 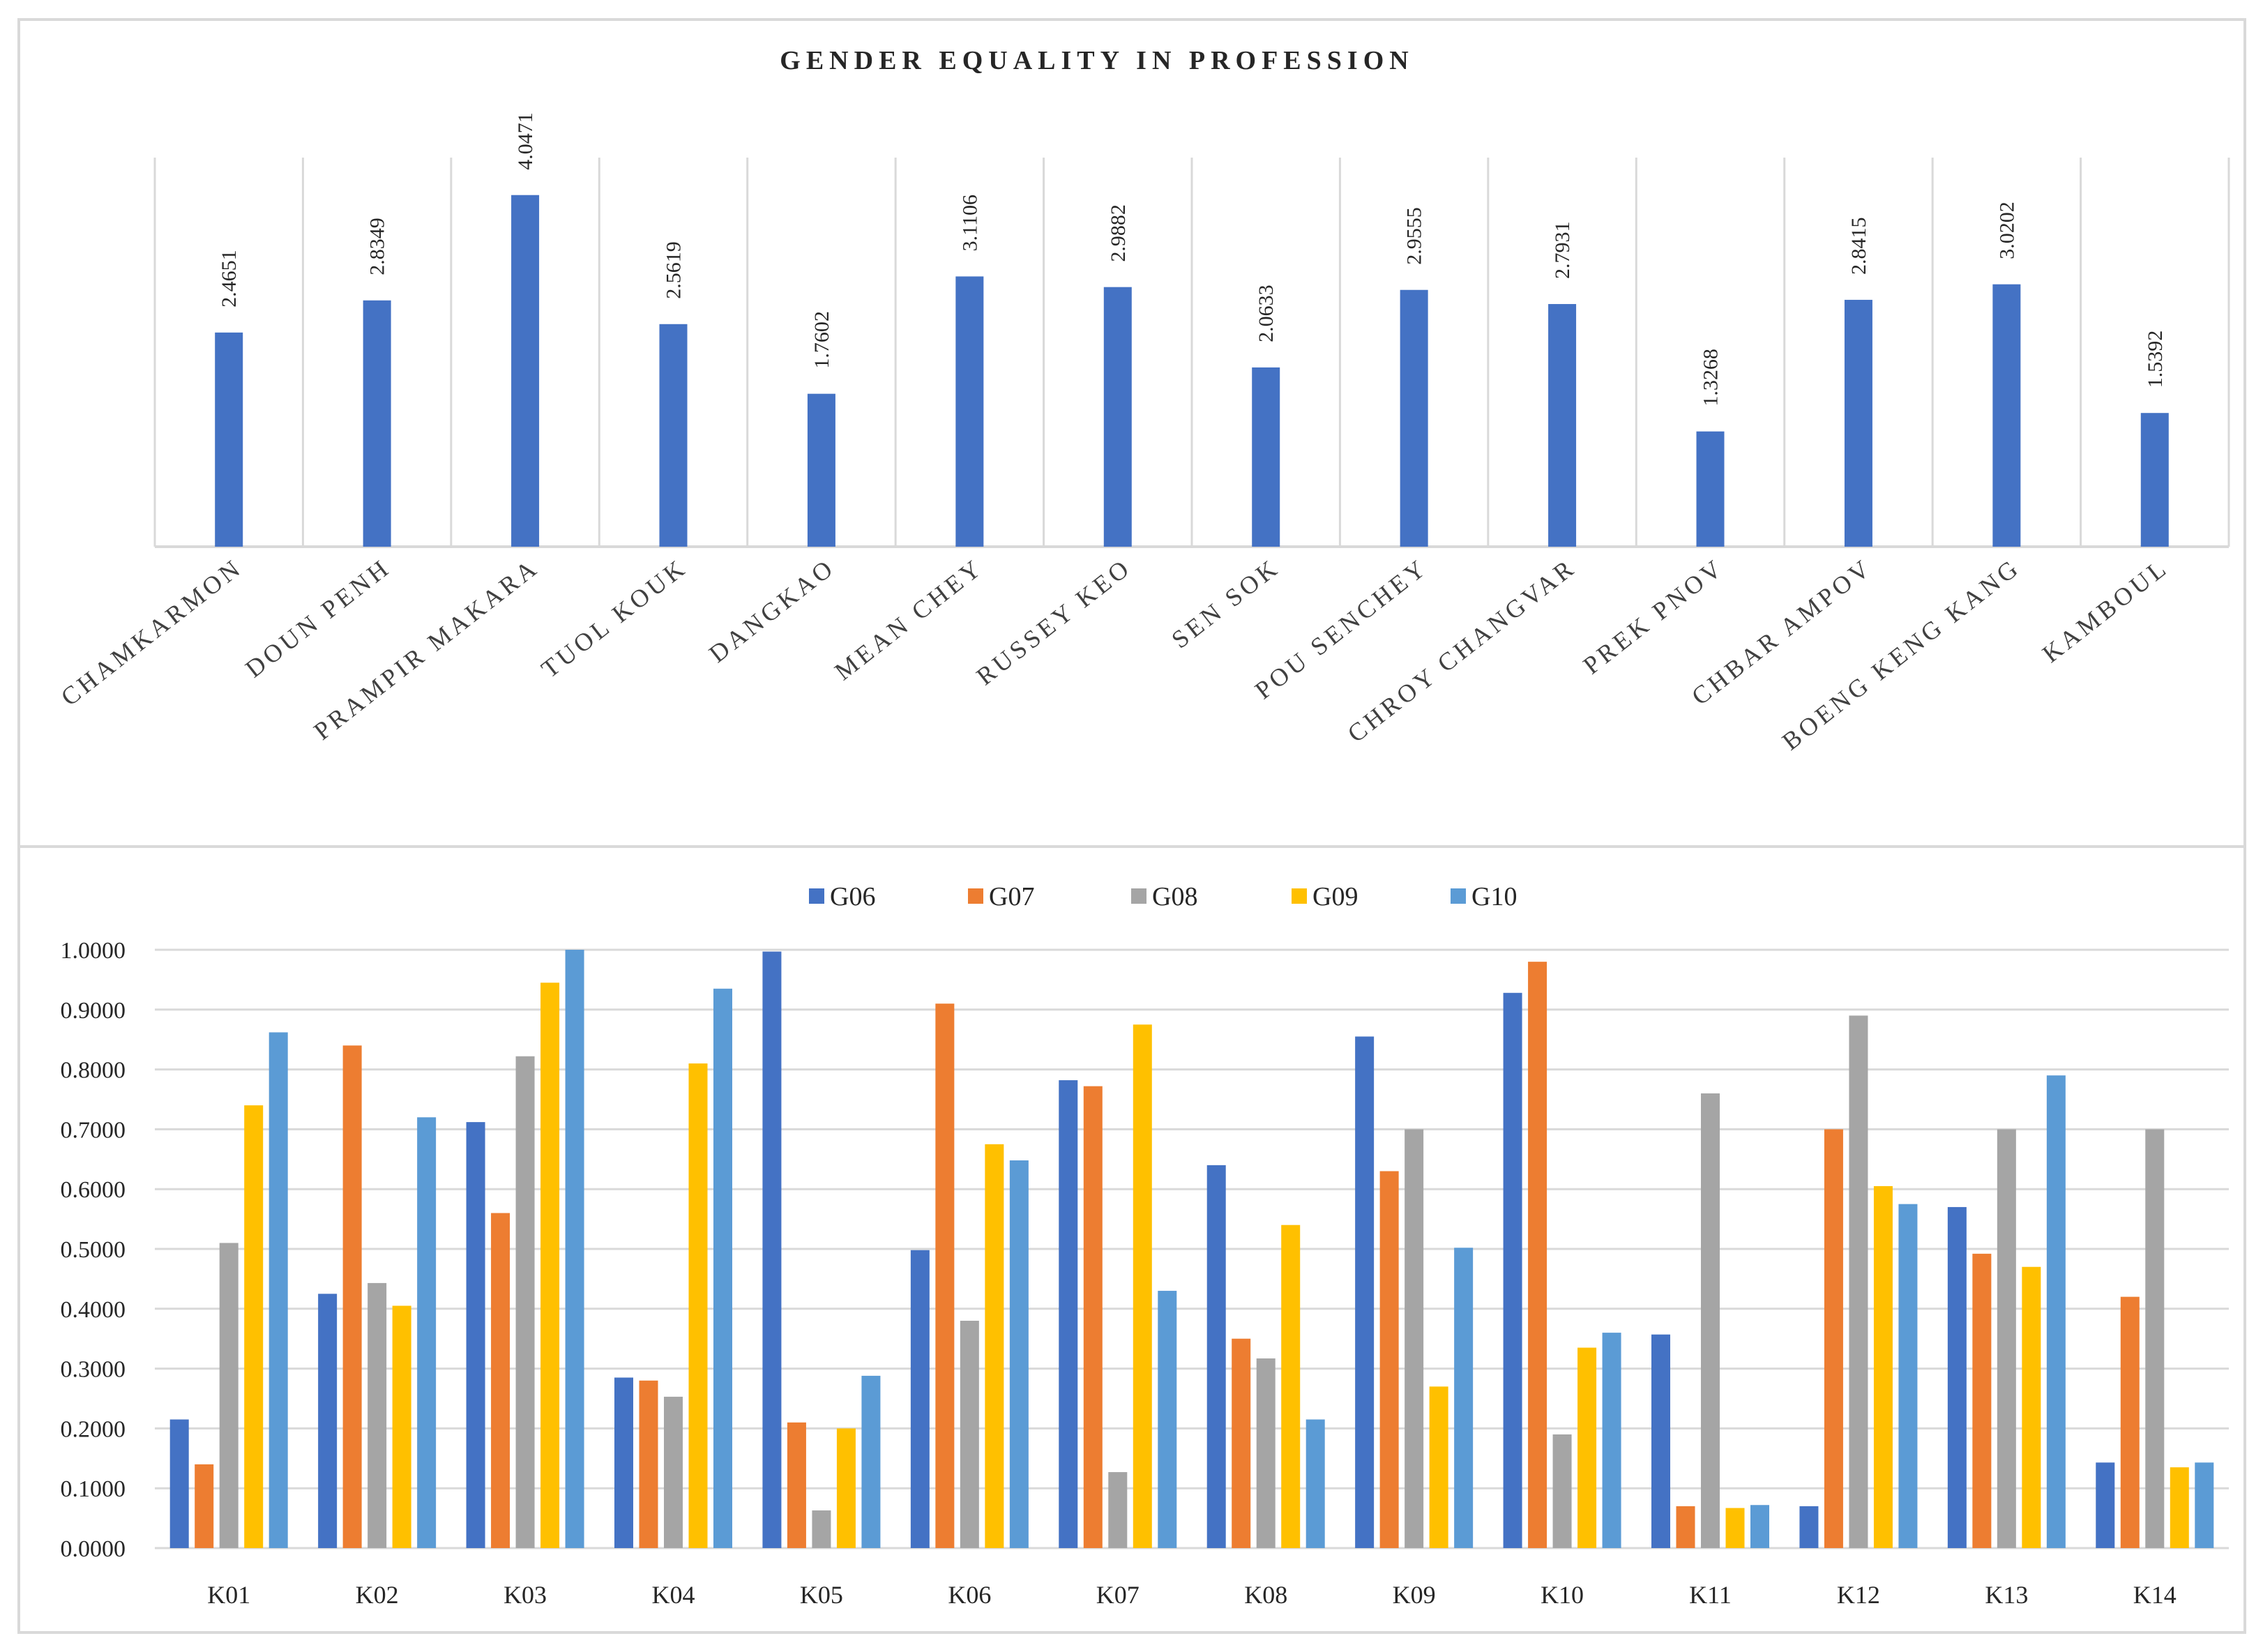 What do you see at coordinates (204, 1506) in the screenshot?
I see `bar-k01-g07` at bounding box center [204, 1506].